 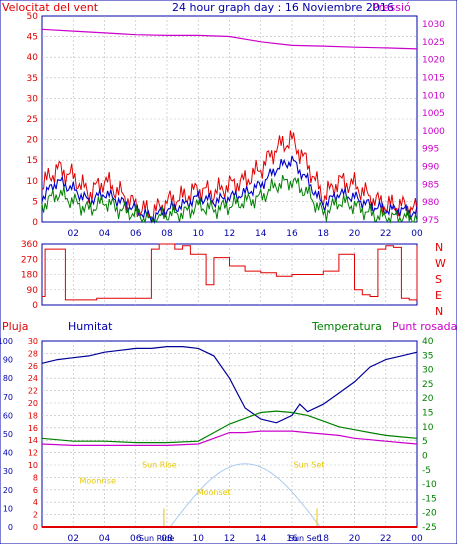 I want to click on direction-tick-label: 360, so click(x=29, y=245).